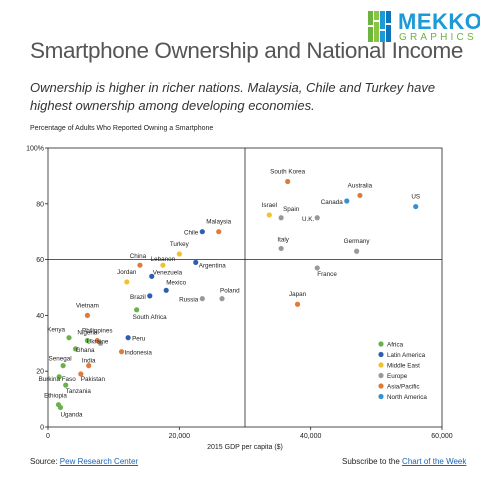 Image resolution: width=480 pixels, height=480 pixels. What do you see at coordinates (360, 185) in the screenshot?
I see `data-label-australia: Australia` at bounding box center [360, 185].